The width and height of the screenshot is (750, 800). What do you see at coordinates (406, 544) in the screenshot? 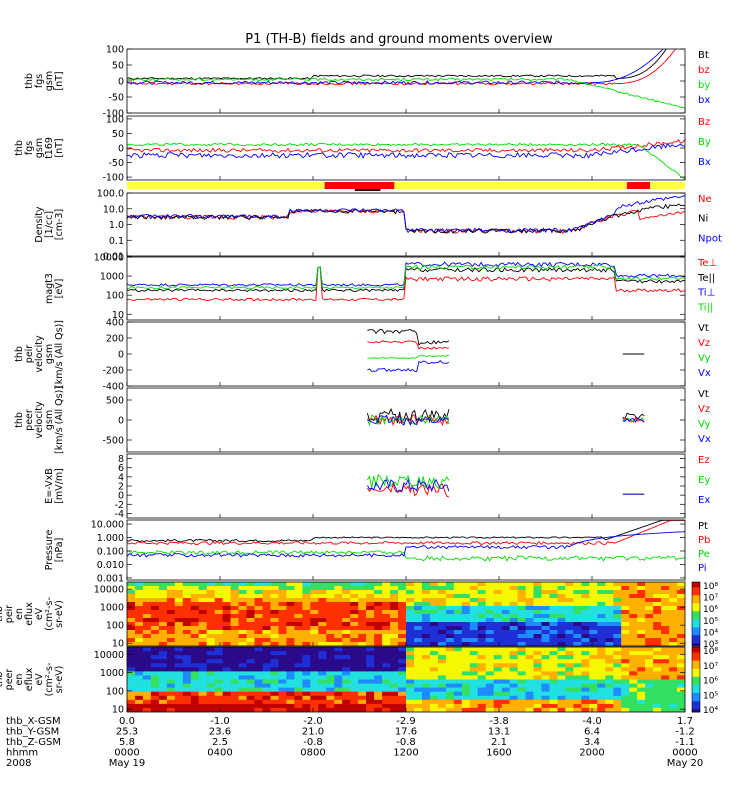
I see `series-Pi` at bounding box center [406, 544].